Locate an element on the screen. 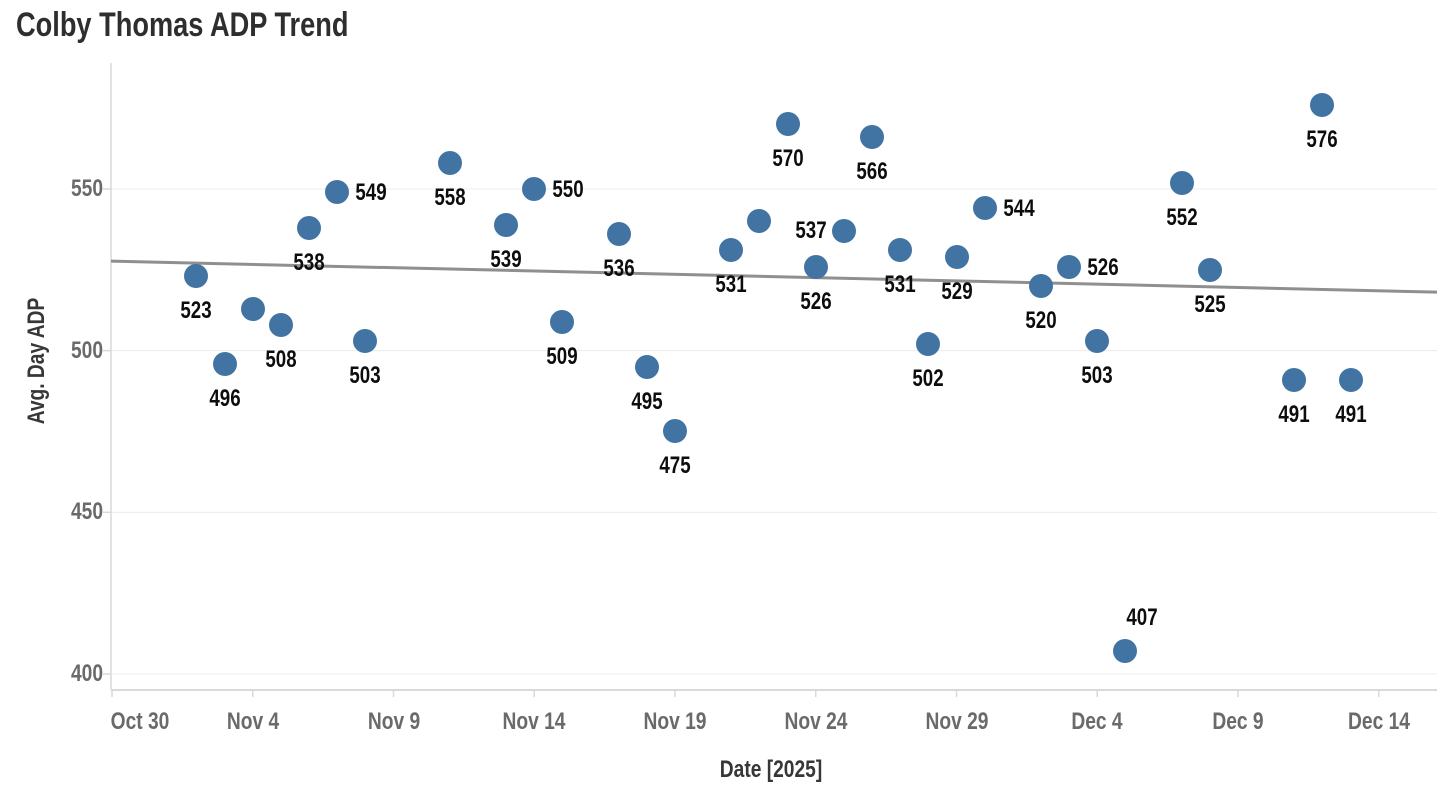 This screenshot has width=1456, height=796. point-label: 495 is located at coordinates (647, 401).